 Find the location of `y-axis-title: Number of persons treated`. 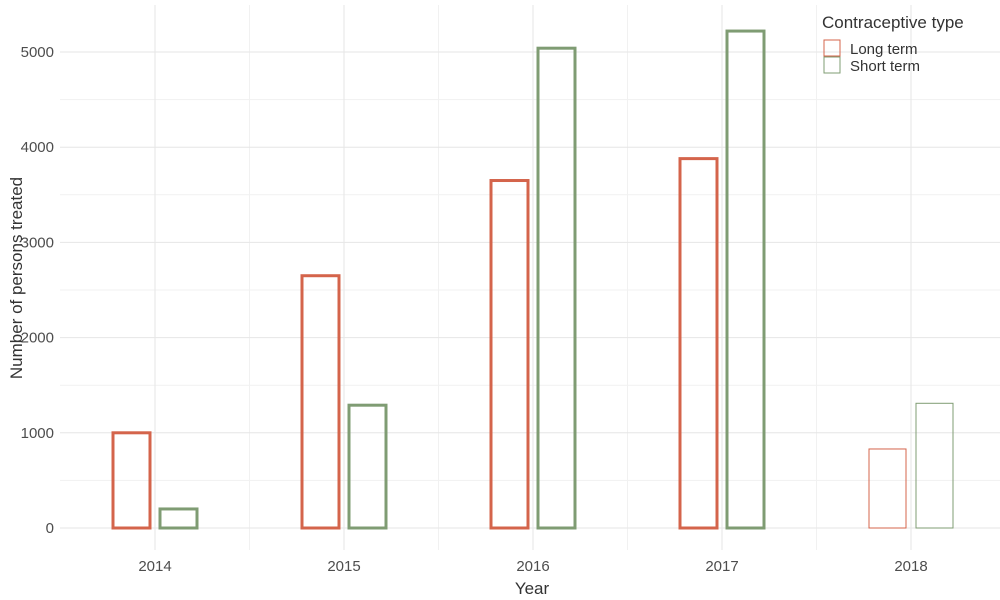

y-axis-title: Number of persons treated is located at coordinates (16, 278).